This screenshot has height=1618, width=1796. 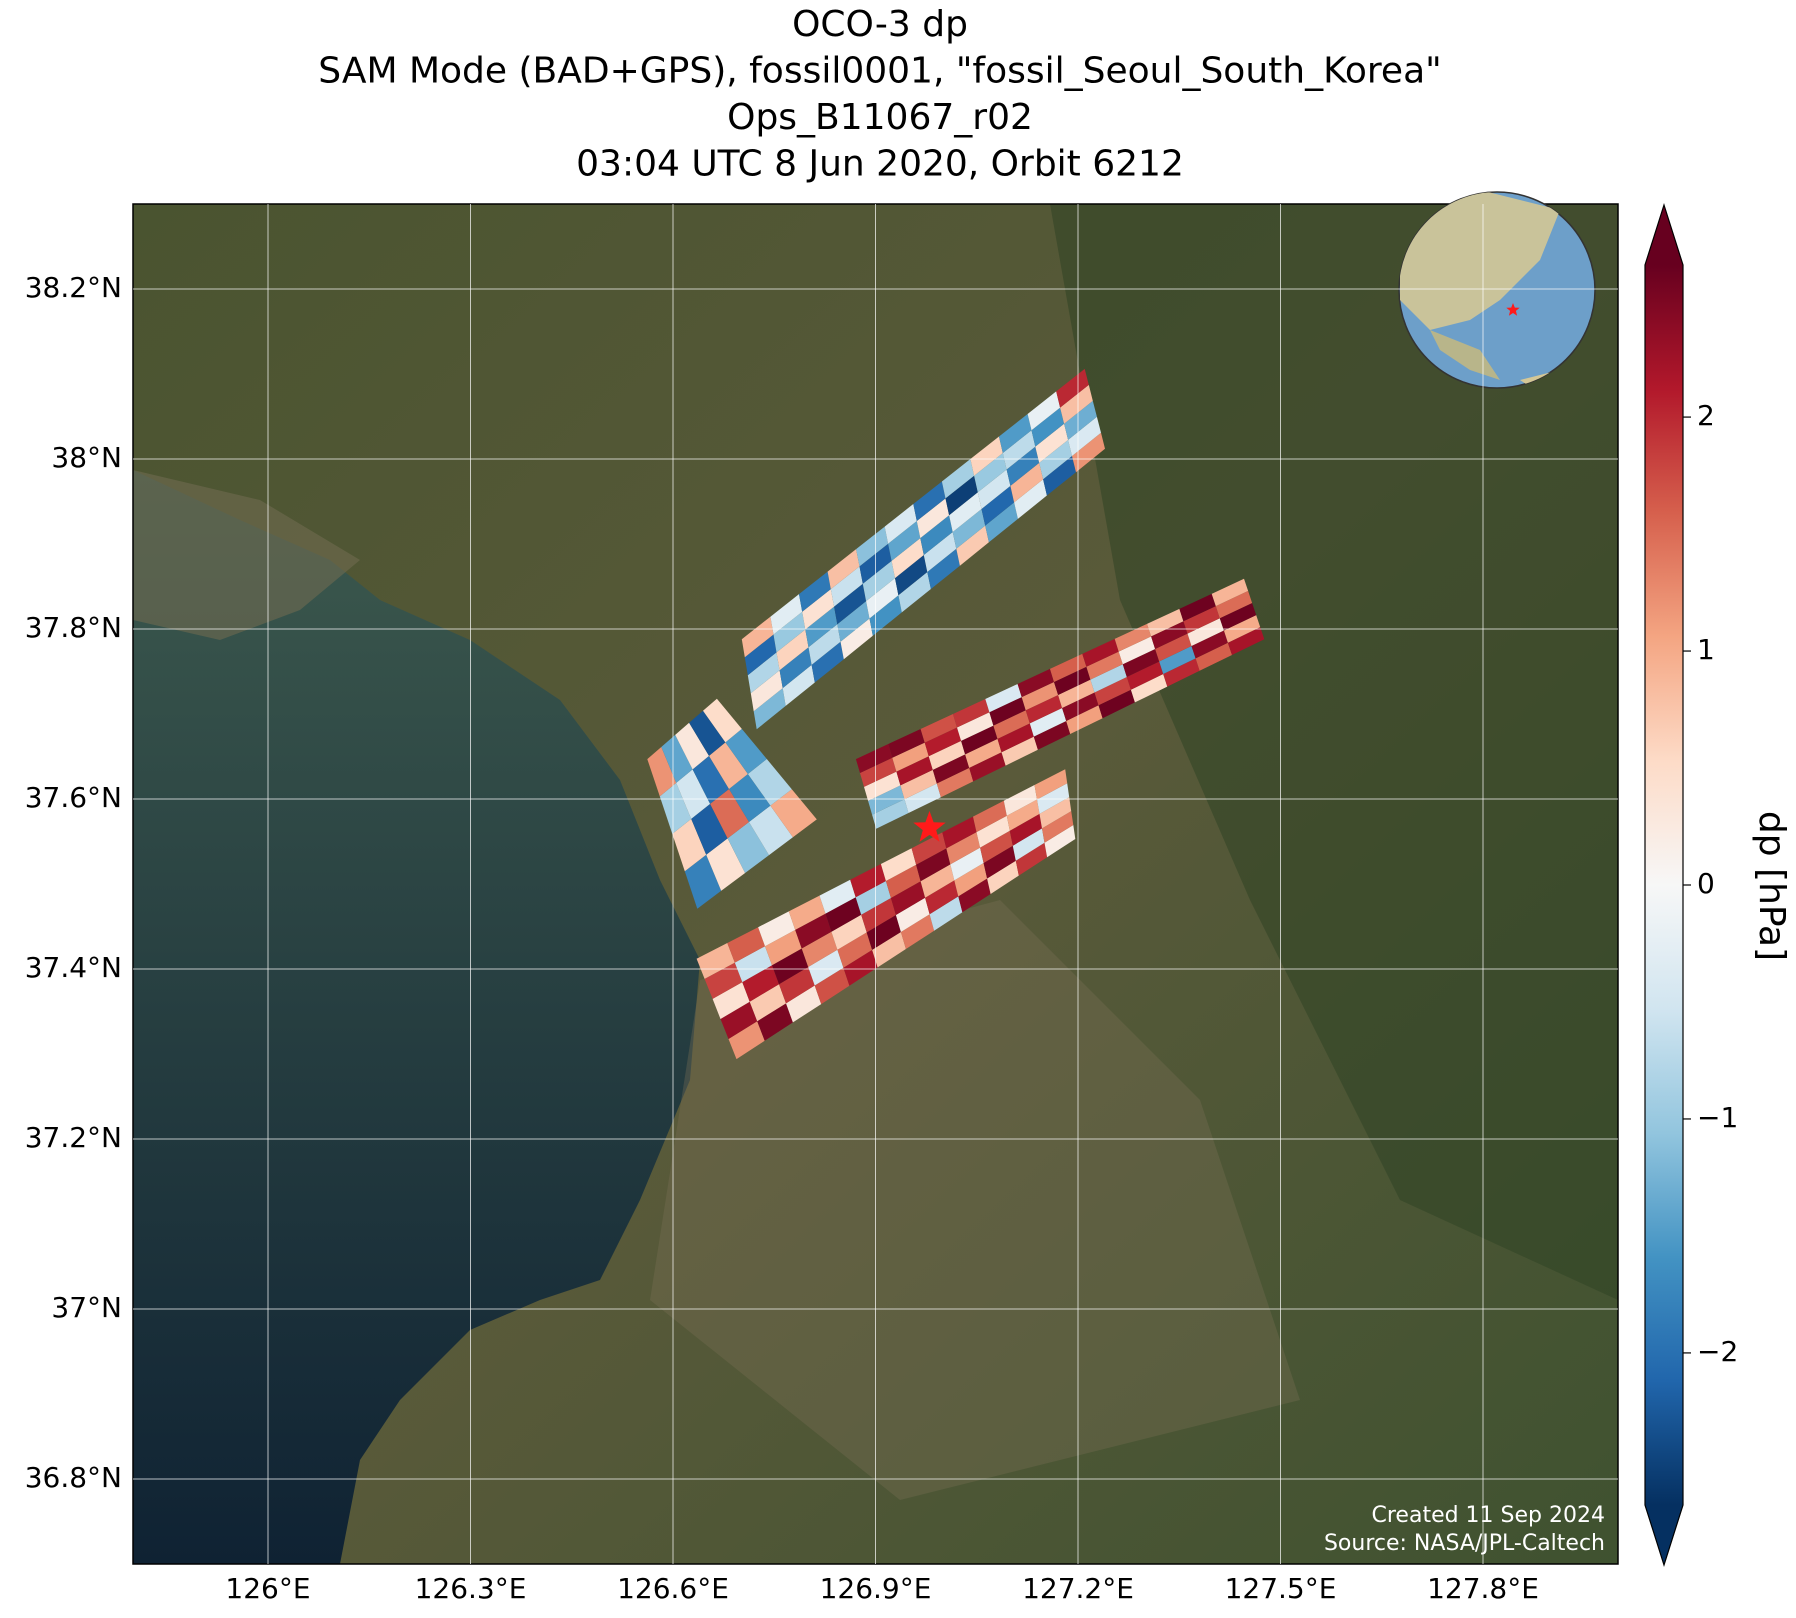 What do you see at coordinates (1717, 1351) in the screenshot?
I see `colorbar-tick-label: −2` at bounding box center [1717, 1351].